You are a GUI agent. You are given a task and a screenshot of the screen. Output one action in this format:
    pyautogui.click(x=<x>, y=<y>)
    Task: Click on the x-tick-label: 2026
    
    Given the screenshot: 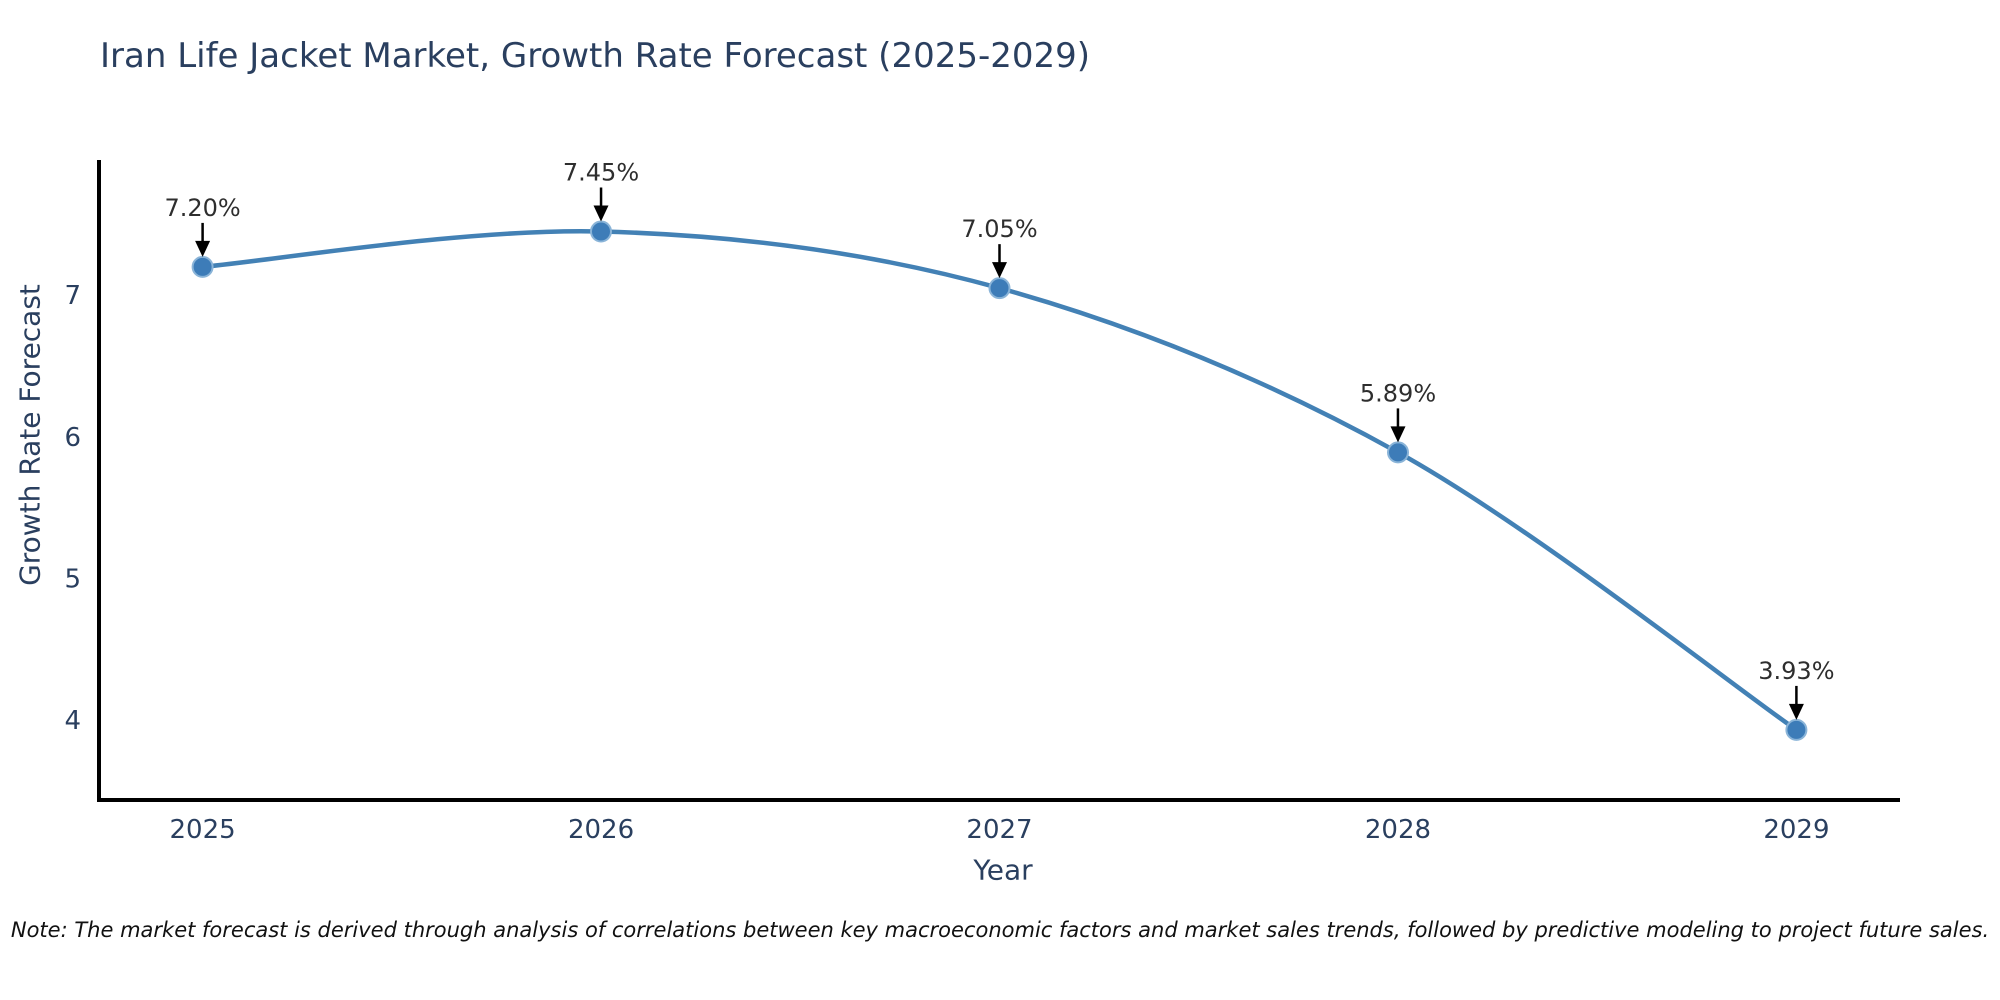 What is the action you would take?
    pyautogui.click(x=601, y=830)
    